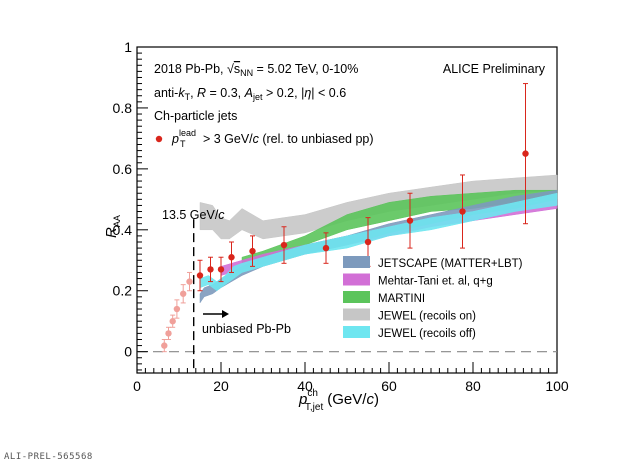  Describe the element at coordinates (450, 264) in the screenshot. I see `legend-label: JETSCAPE (MATTER+LBT)` at that location.